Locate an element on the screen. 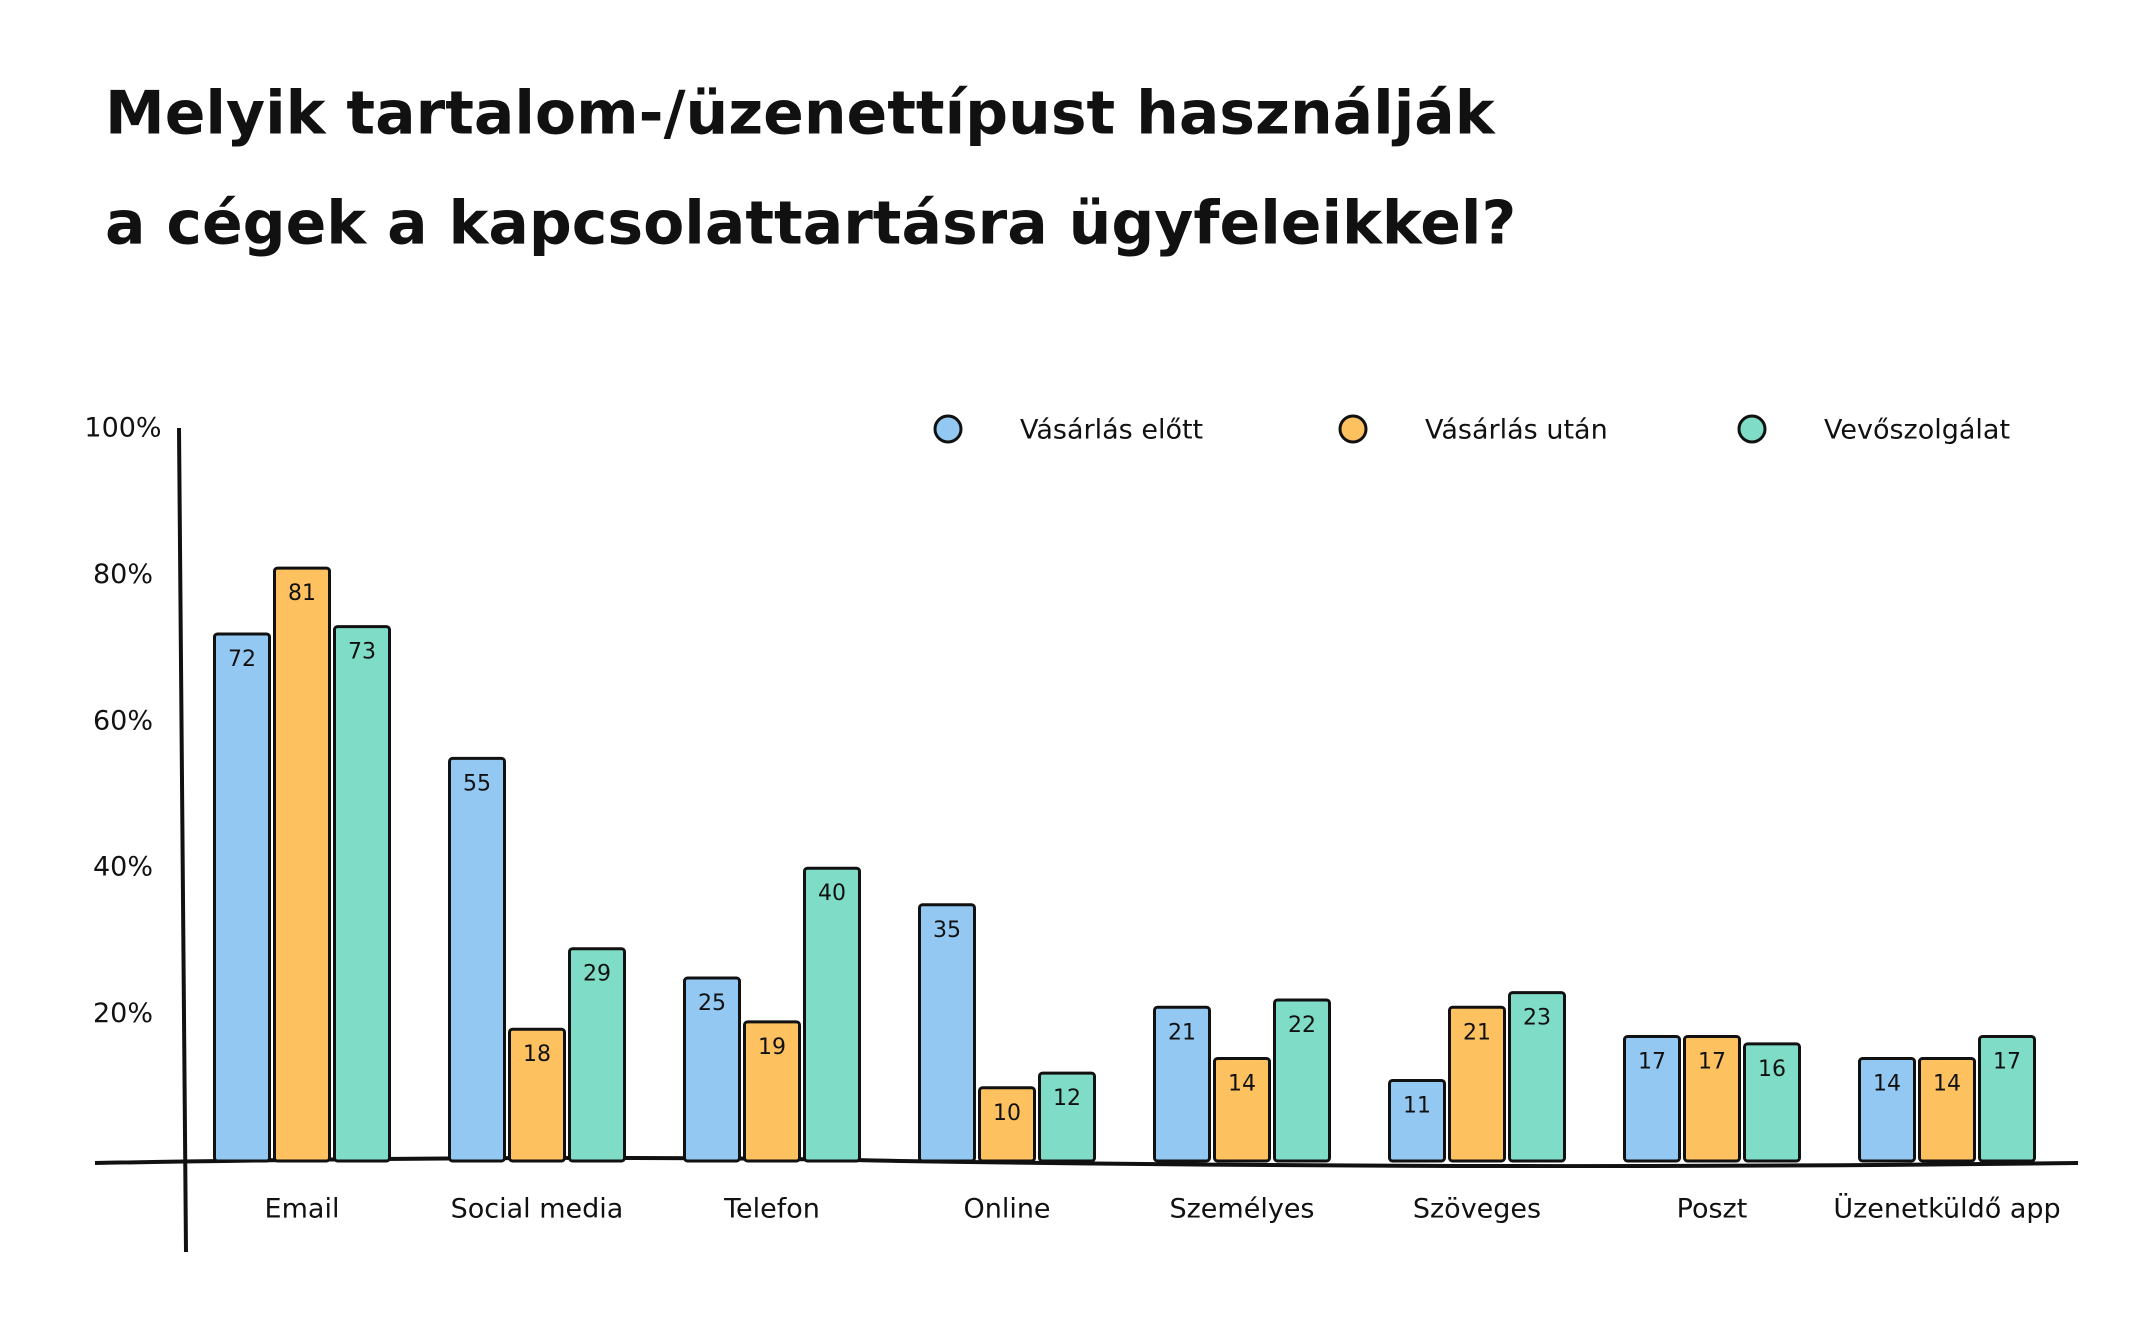  legend-label: Vevőszolgálat is located at coordinates (1917, 430).